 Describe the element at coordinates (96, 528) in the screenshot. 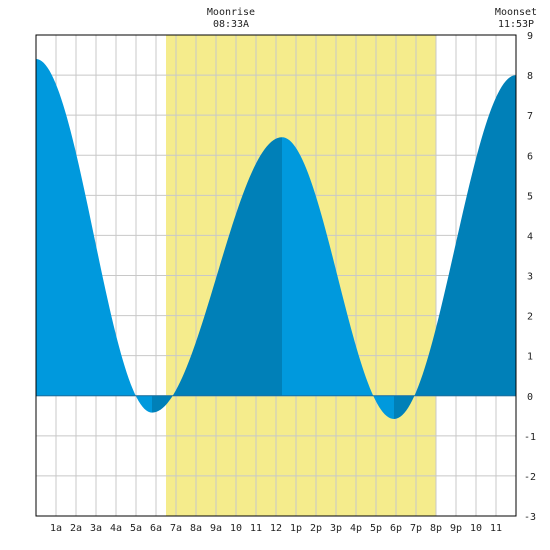

I see `x-tick-label: 3a` at that location.